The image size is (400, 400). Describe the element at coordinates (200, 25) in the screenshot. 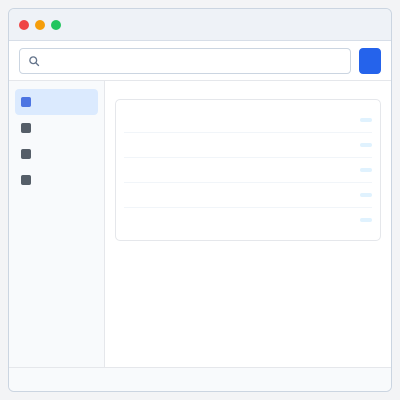

I see `title-bar` at that location.